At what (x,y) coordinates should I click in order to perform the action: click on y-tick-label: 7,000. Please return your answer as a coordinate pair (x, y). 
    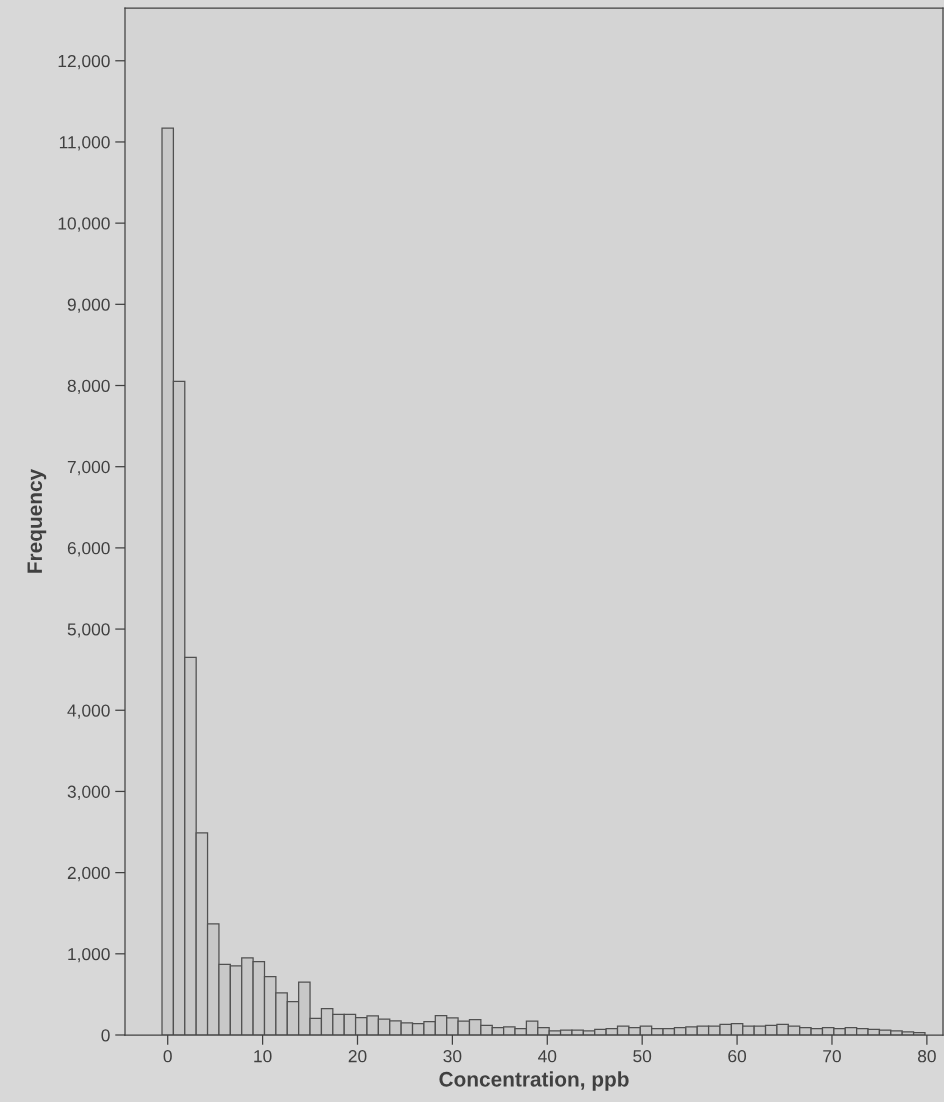
    Looking at the image, I should click on (88, 468).